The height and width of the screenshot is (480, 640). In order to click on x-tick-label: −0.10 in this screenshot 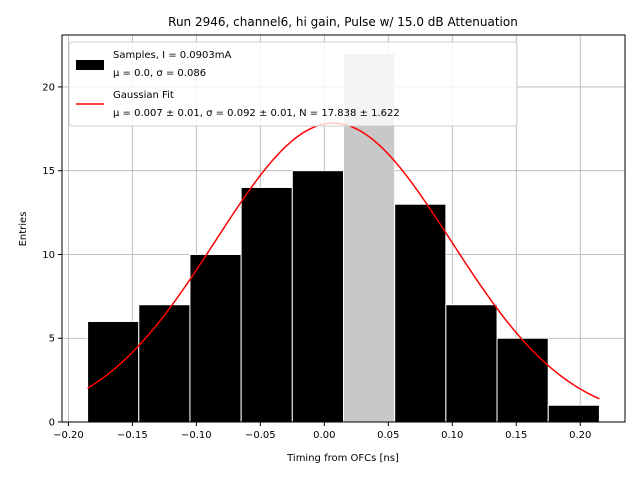, I will do `click(196, 435)`.